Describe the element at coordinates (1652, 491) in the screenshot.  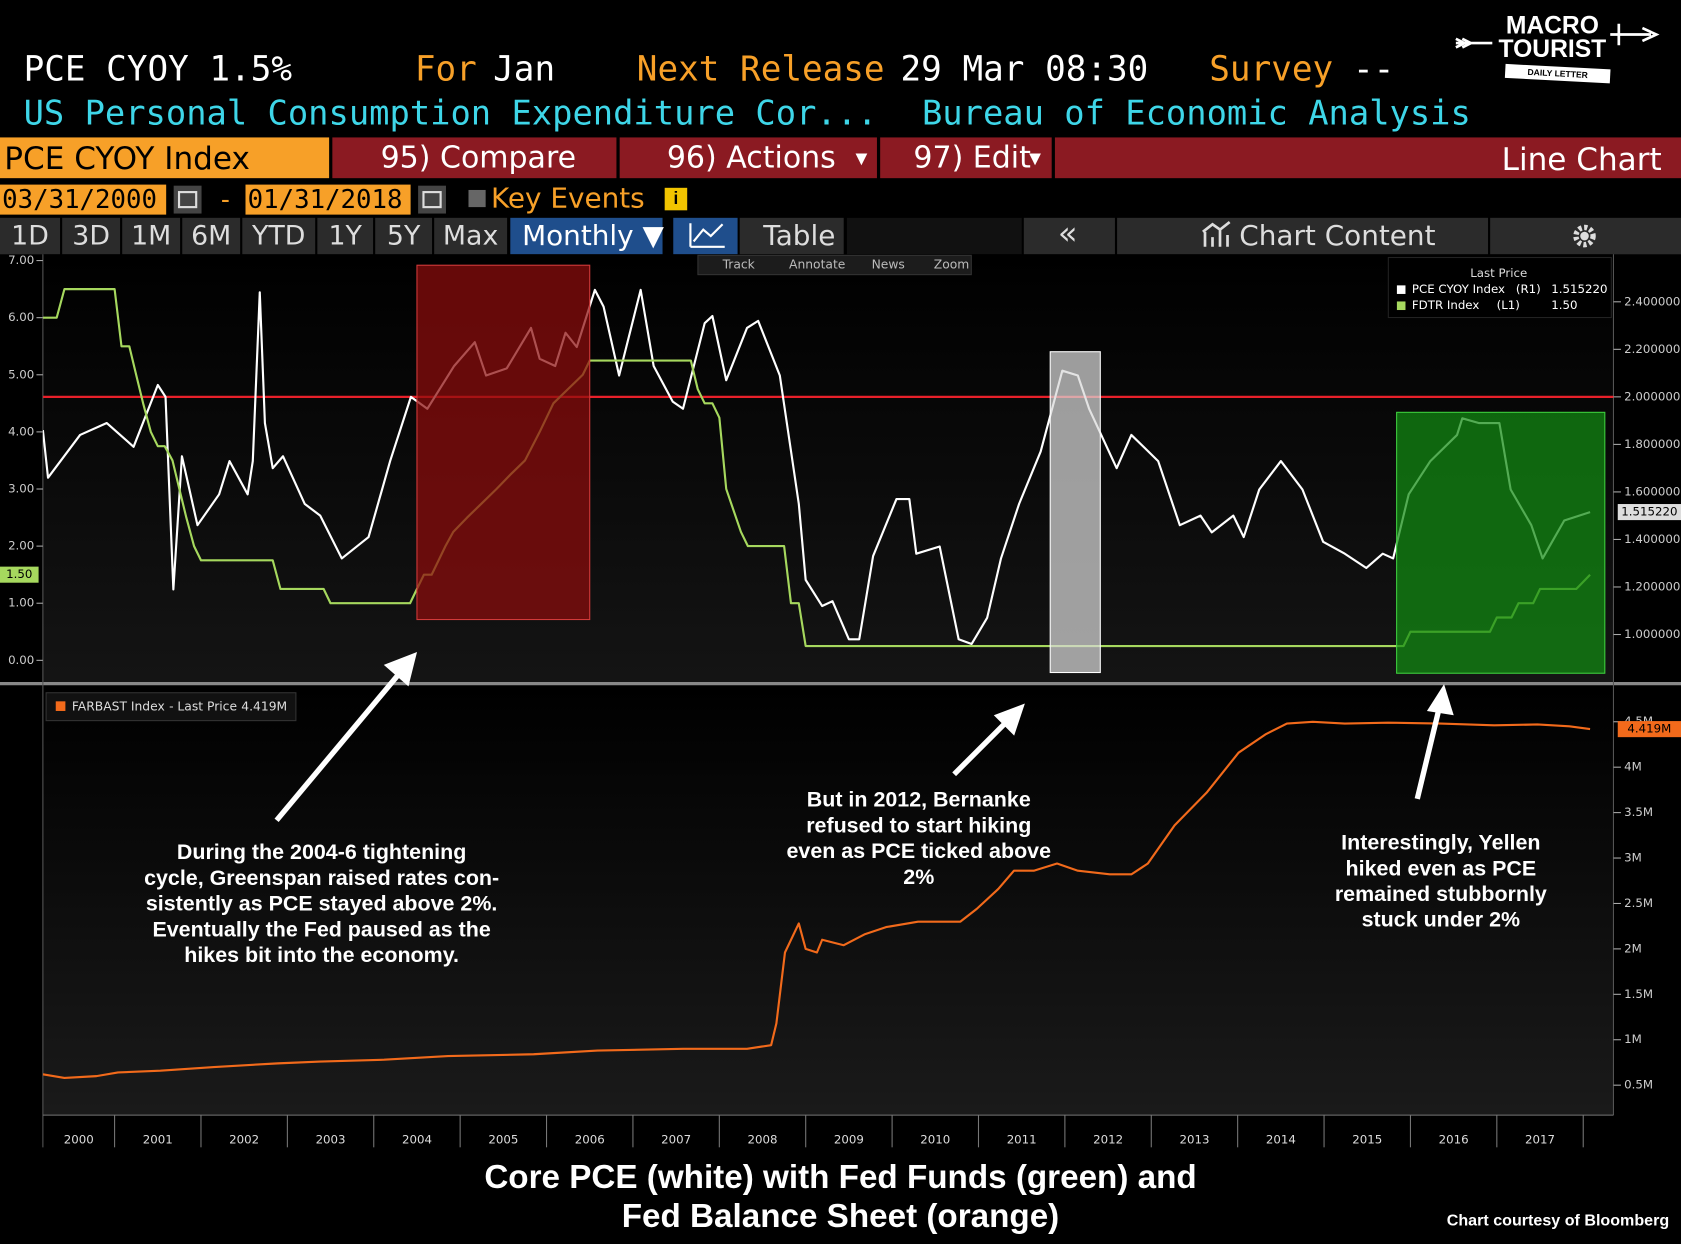
I see `y2-tick-label: 1.600000` at that location.